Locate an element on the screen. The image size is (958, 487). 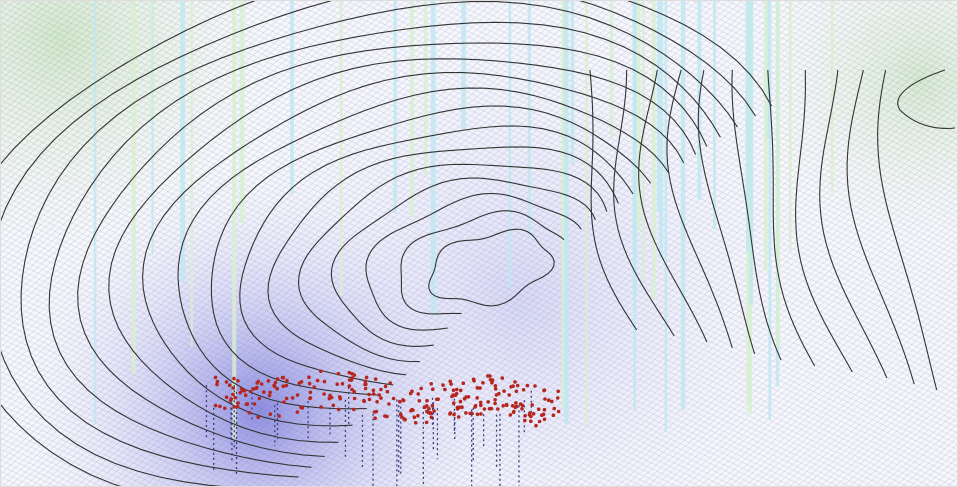
sample-points is located at coordinates (387, 398).